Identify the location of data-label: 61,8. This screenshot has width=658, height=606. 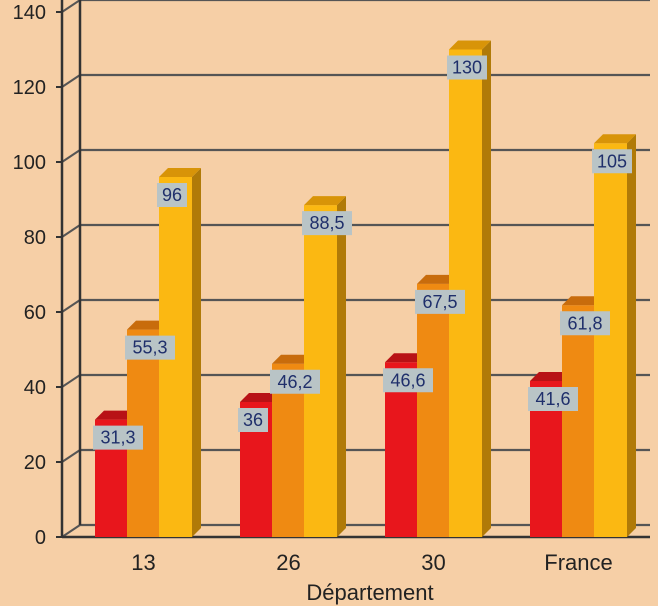
(584, 323).